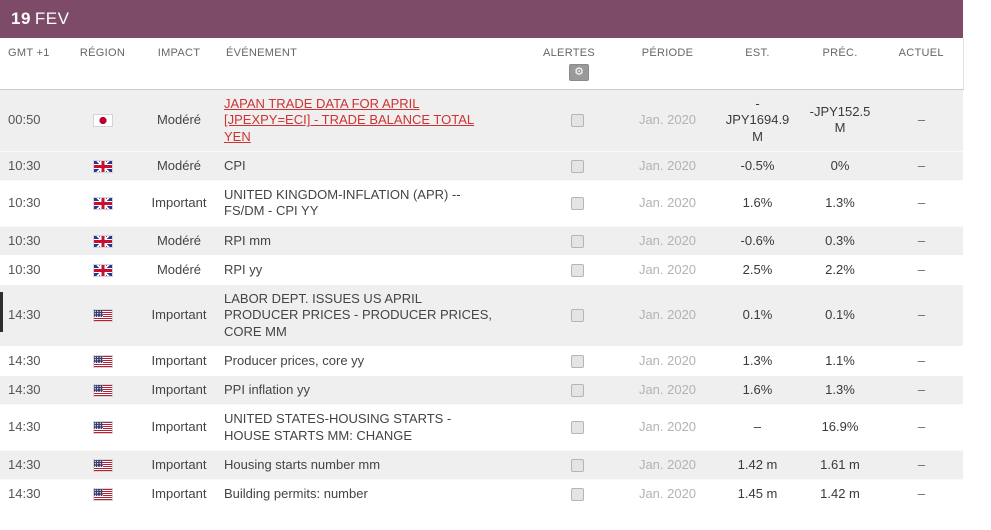 Image resolution: width=991 pixels, height=530 pixels. Describe the element at coordinates (1, 312) in the screenshot. I see `scrollbar-thumb` at that location.